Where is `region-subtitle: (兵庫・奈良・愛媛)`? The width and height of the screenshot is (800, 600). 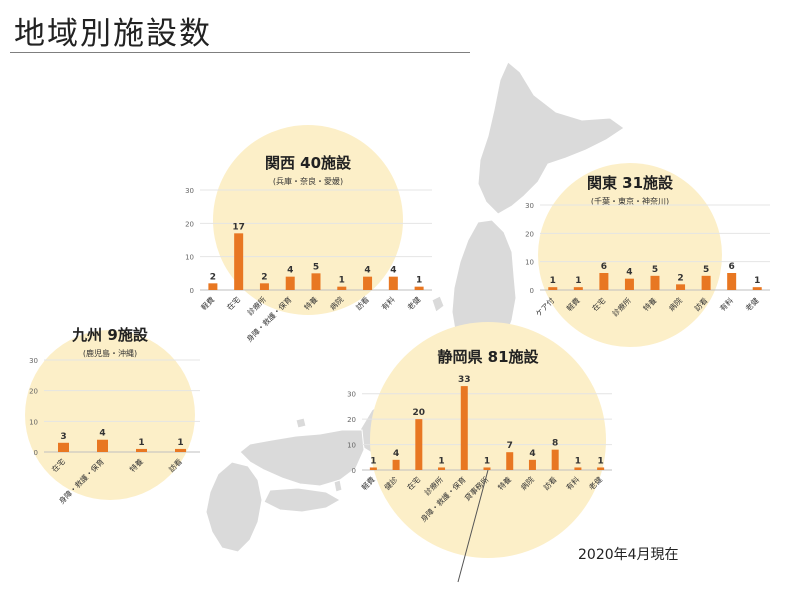
region-subtitle: (兵庫・奈良・愛媛) is located at coordinates (308, 181).